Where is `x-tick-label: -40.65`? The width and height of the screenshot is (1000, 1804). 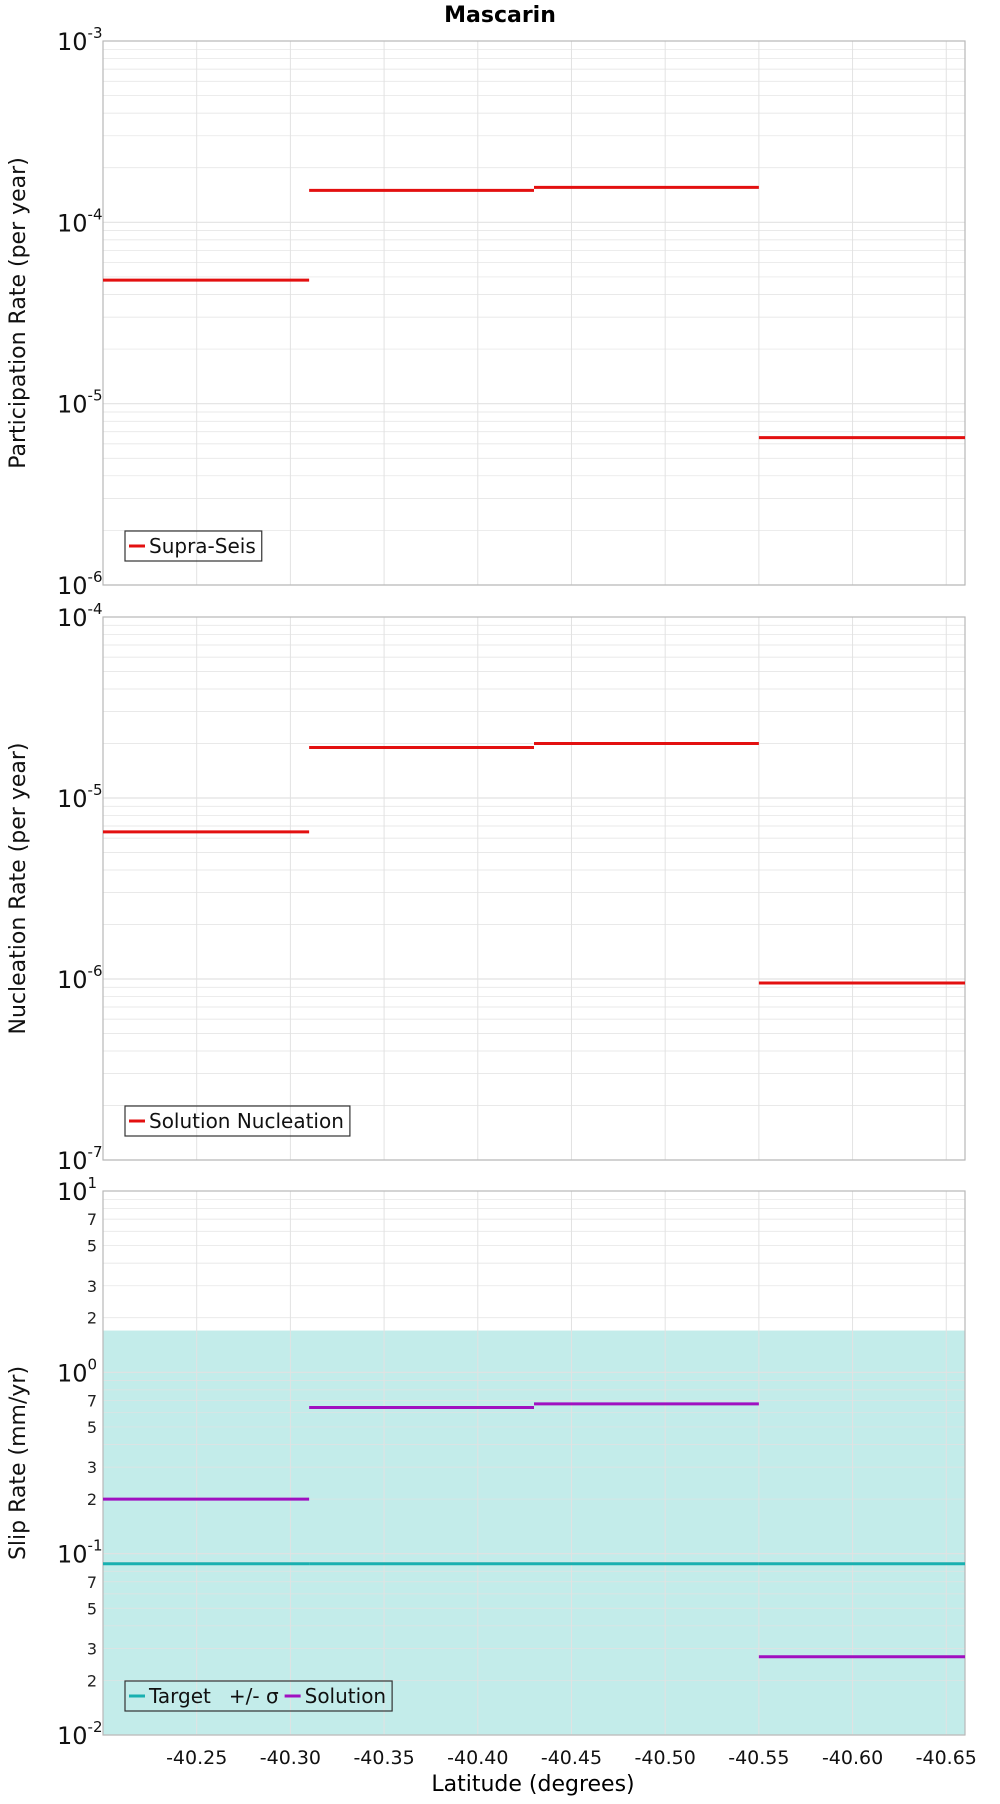 x-tick-label: -40.65 is located at coordinates (946, 1758).